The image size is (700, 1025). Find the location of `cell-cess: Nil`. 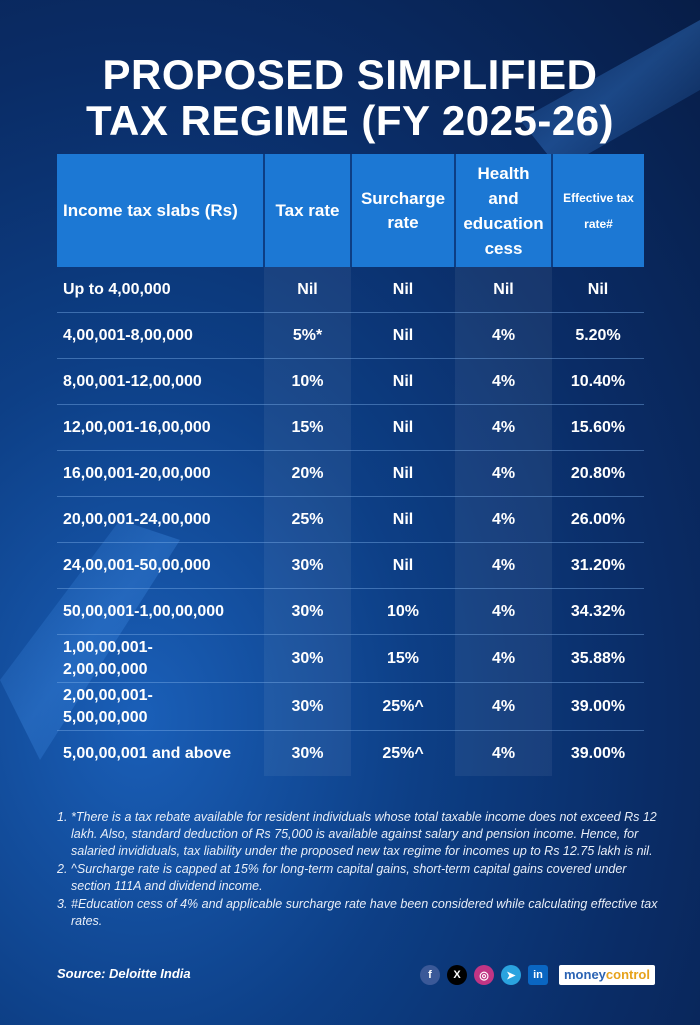

cell-cess: Nil is located at coordinates (503, 290).